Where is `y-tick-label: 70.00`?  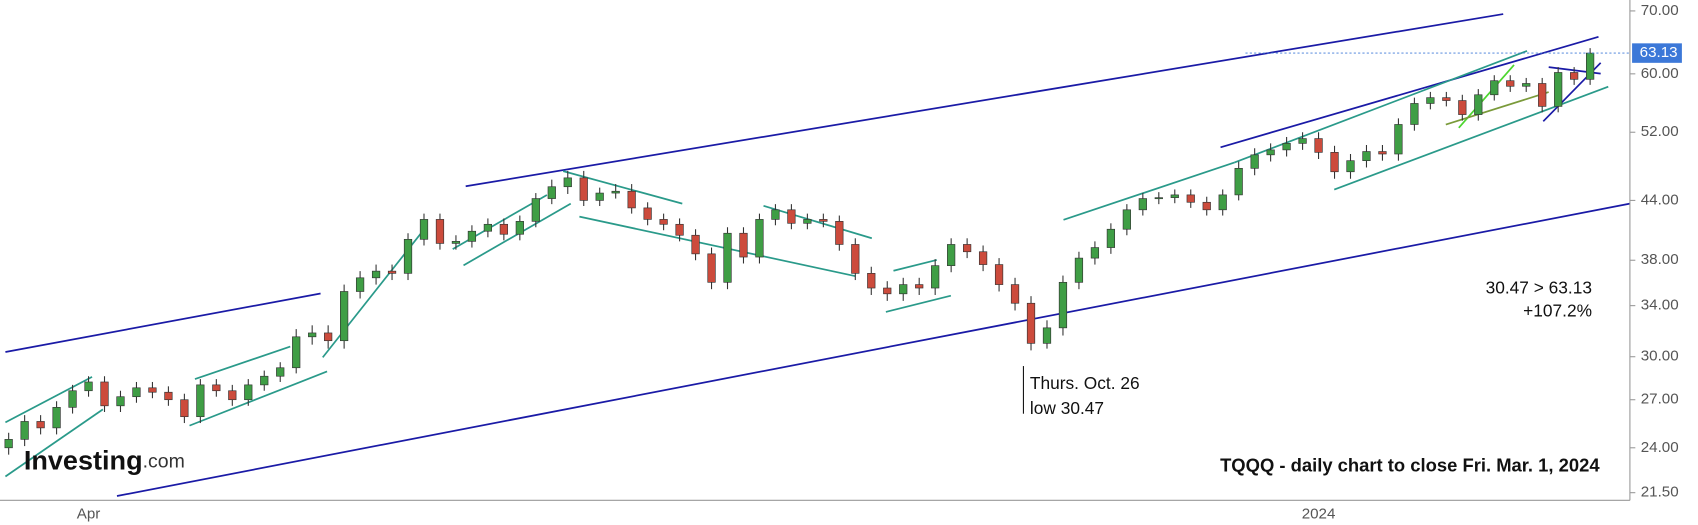
y-tick-label: 70.00 is located at coordinates (1660, 10).